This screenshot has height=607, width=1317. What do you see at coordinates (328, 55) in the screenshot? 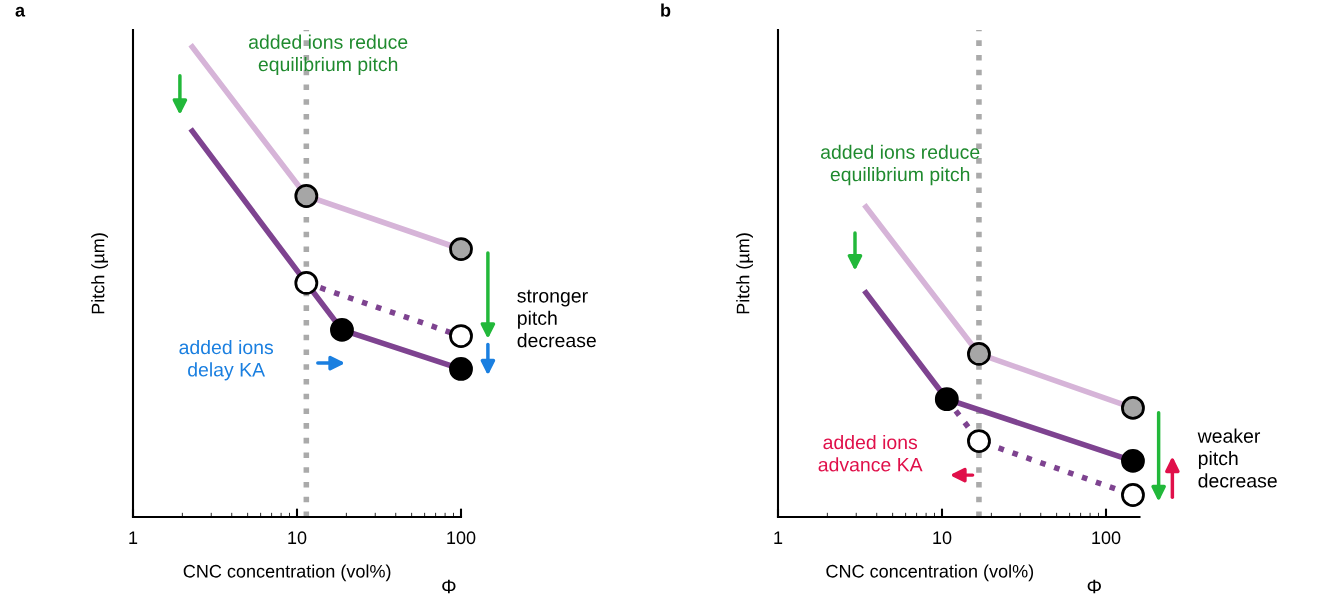
I see `annotation: added ions reduce equilibrium pitch` at bounding box center [328, 55].